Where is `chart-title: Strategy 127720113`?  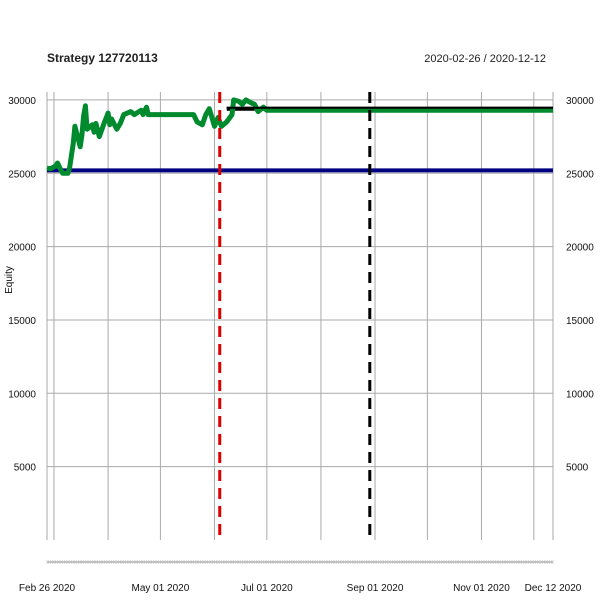
chart-title: Strategy 127720113 is located at coordinates (102, 58).